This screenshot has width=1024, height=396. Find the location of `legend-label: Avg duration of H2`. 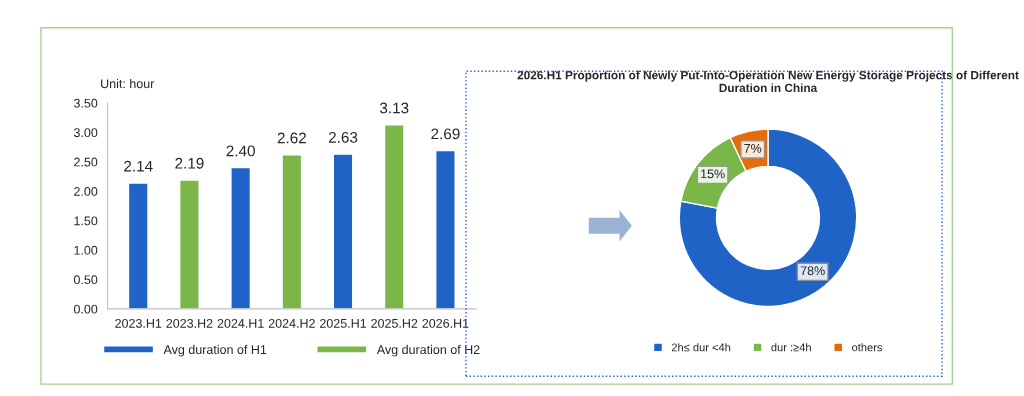

legend-label: Avg duration of H2 is located at coordinates (428, 350).